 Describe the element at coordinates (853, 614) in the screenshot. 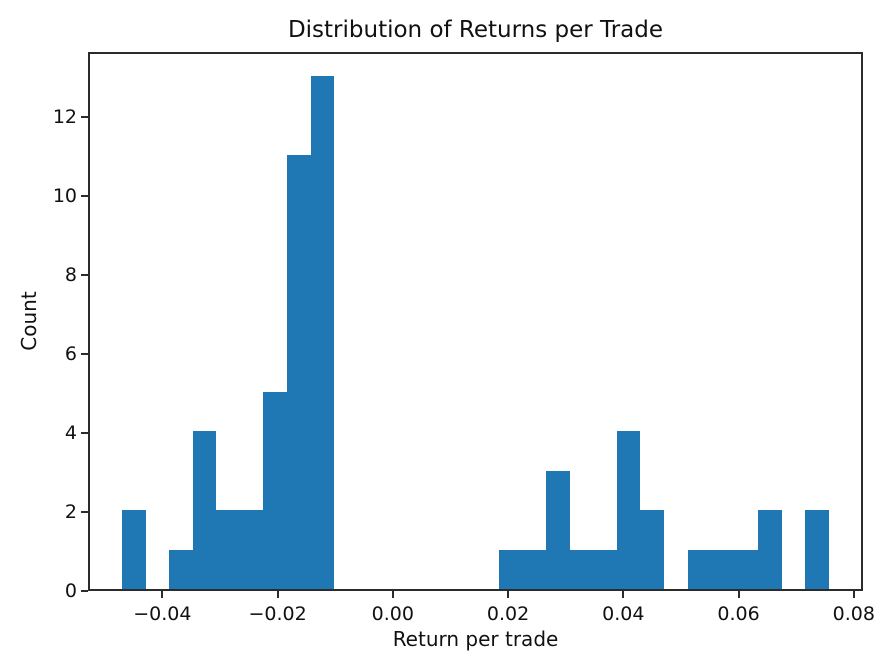

I see `x-tick-label: 0.08` at that location.